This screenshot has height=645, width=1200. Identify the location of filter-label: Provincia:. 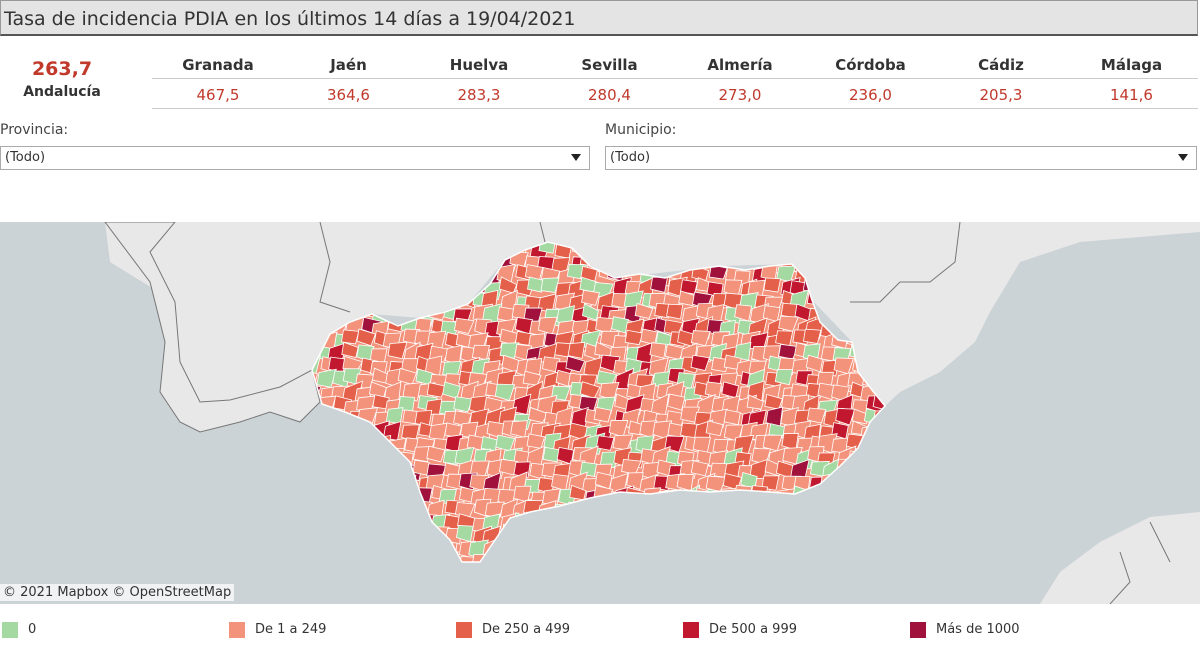
(34, 130).